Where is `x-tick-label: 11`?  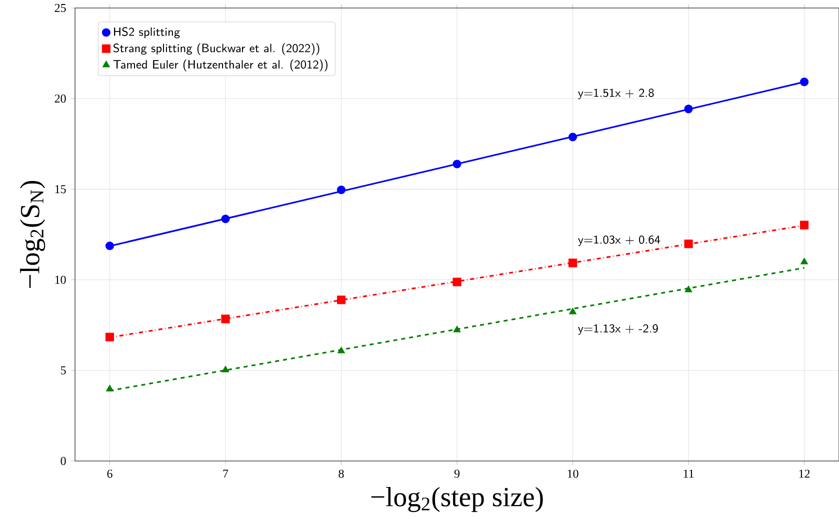
x-tick-label: 11 is located at coordinates (689, 474).